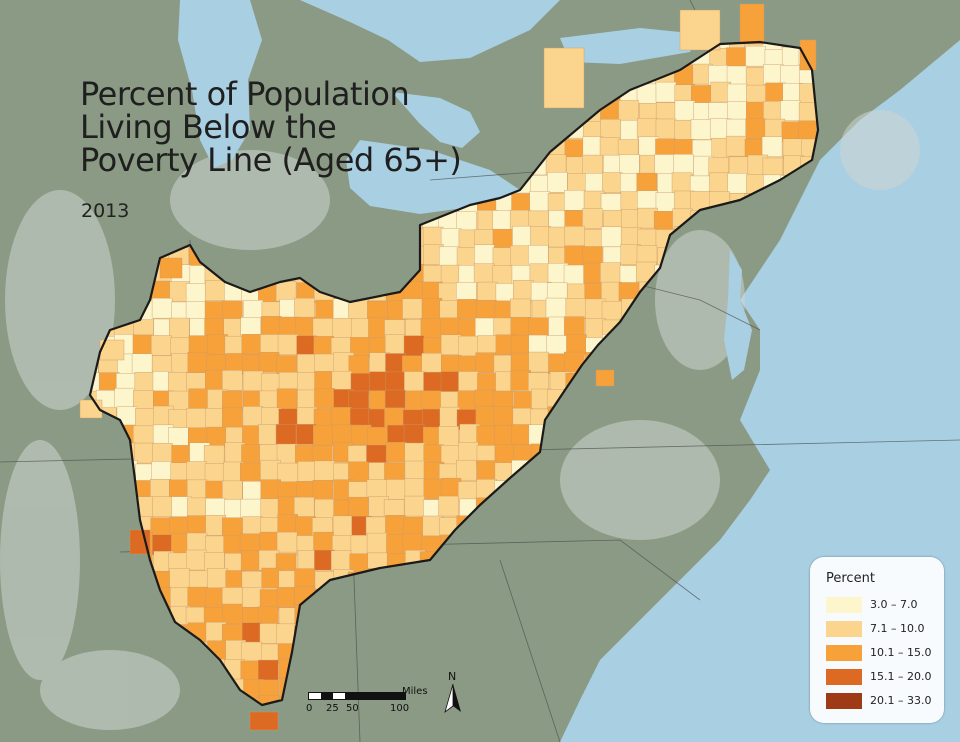  Describe the element at coordinates (332, 708) in the screenshot. I see `scale-tick: 25` at that location.